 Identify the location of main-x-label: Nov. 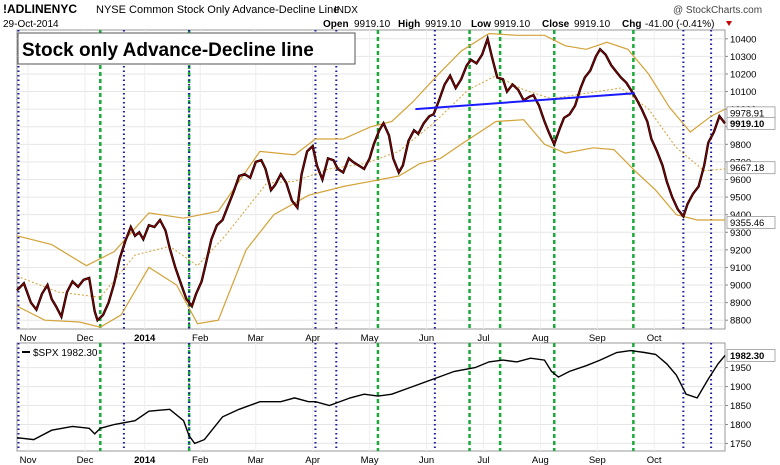
(28, 338).